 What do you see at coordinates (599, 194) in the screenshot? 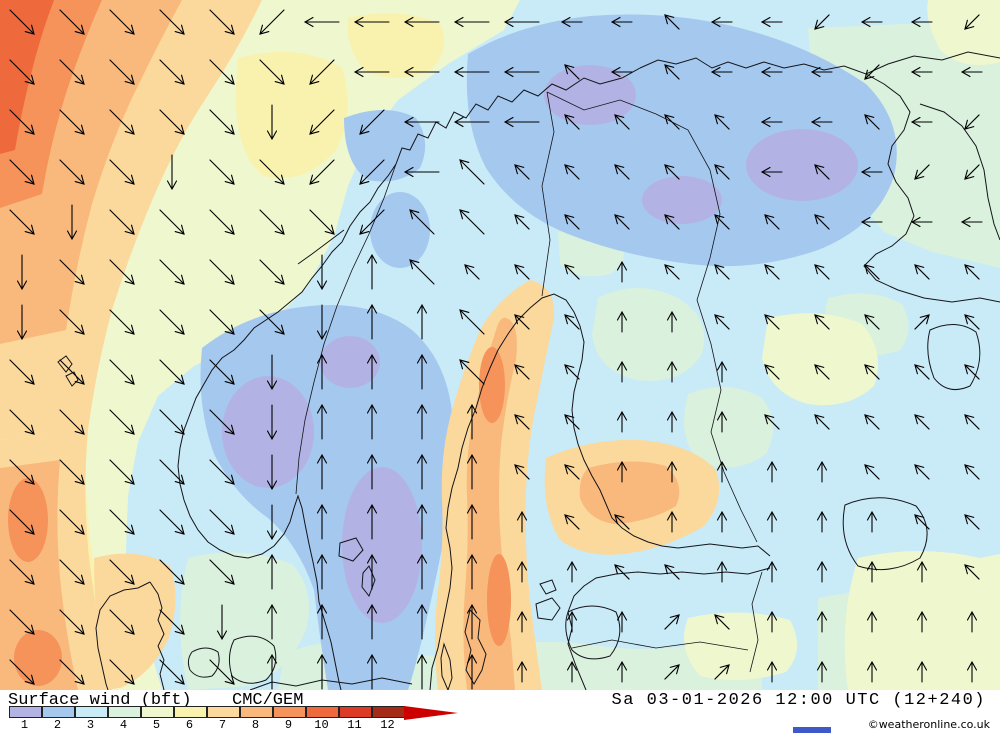
I see `border-sweden-finland` at bounding box center [599, 194].